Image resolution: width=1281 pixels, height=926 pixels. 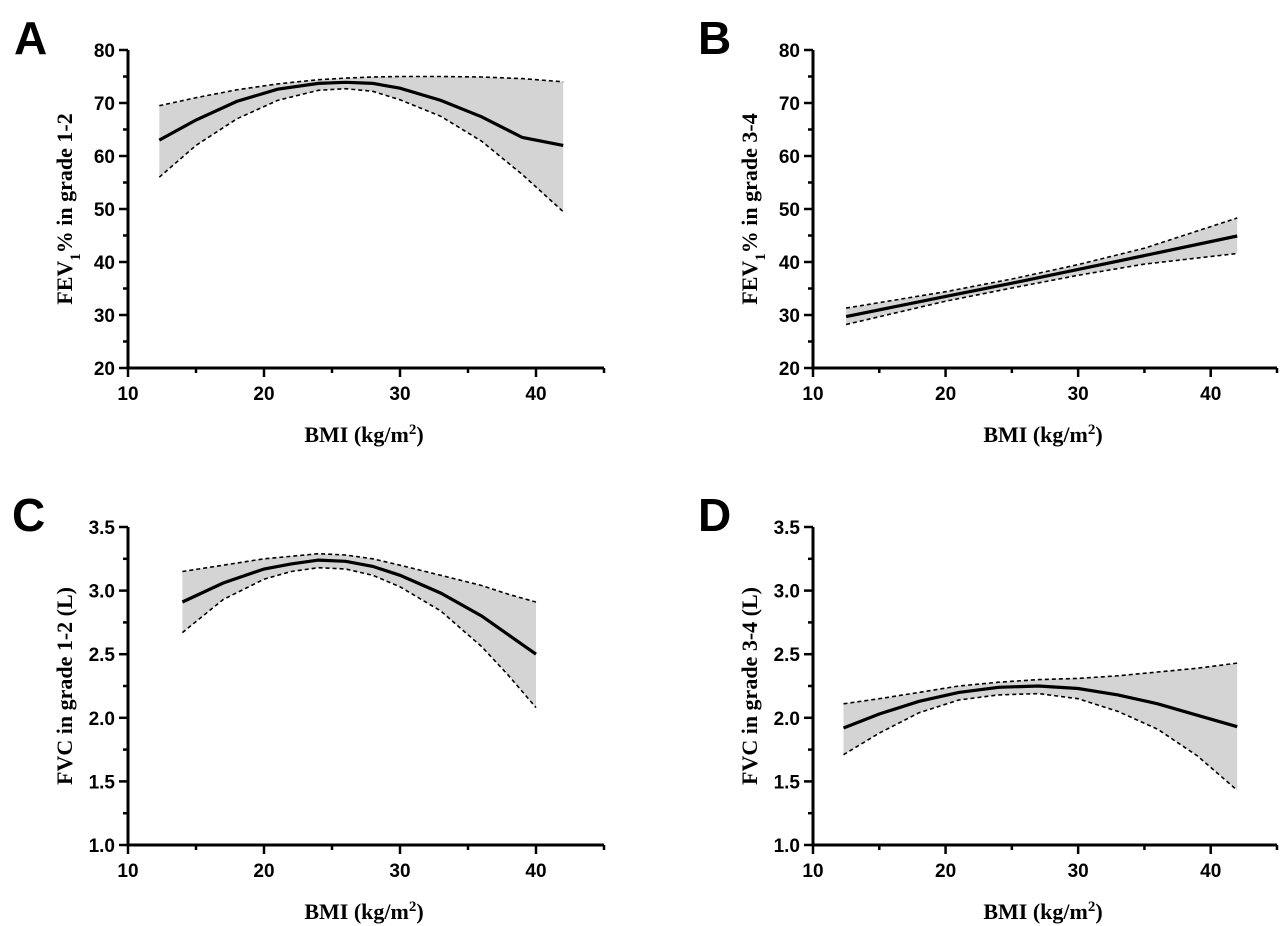 I want to click on y-axis-title: FEV1% in grade 3-4, so click(x=753, y=208).